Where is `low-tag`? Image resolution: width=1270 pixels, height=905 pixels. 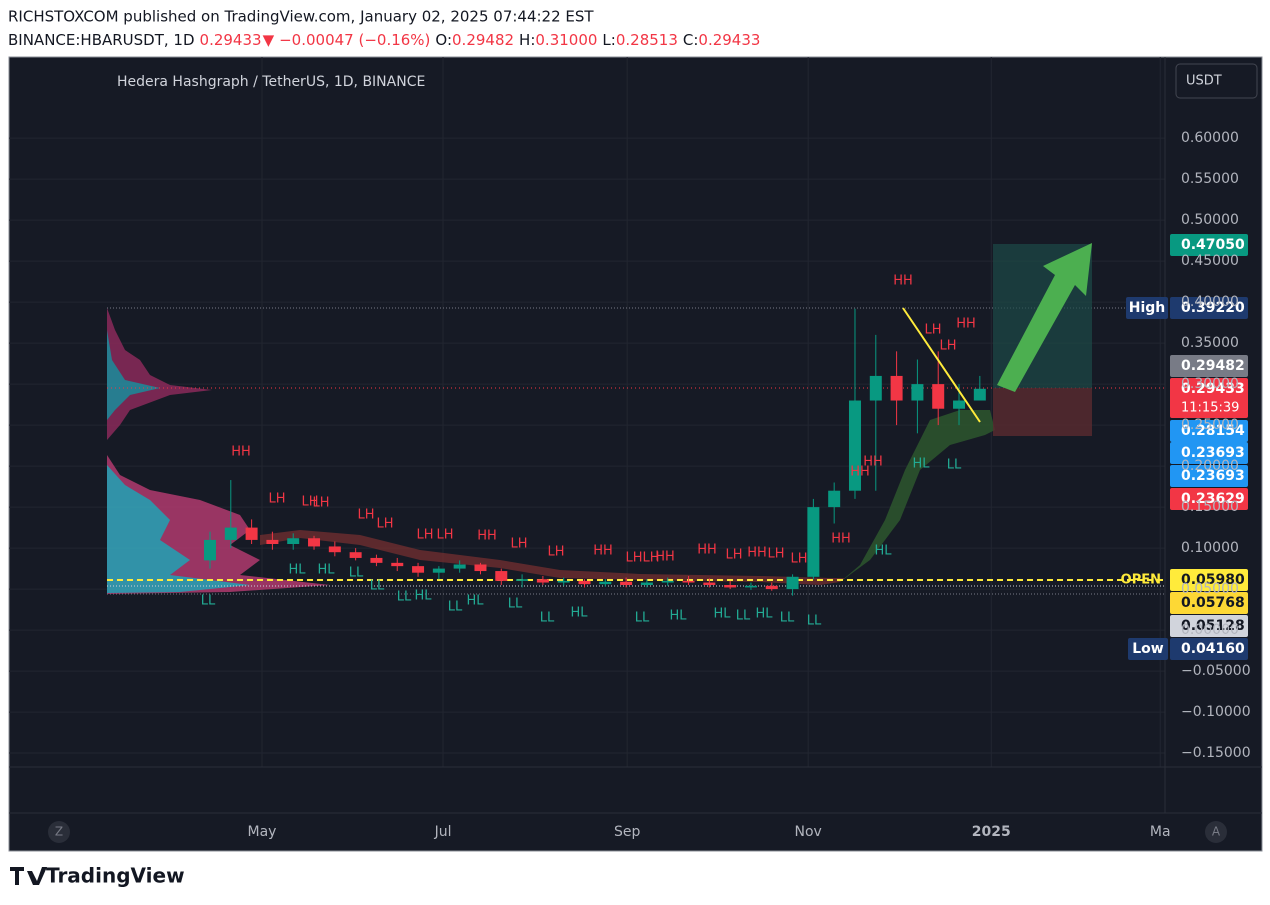 low-tag is located at coordinates (1148, 649).